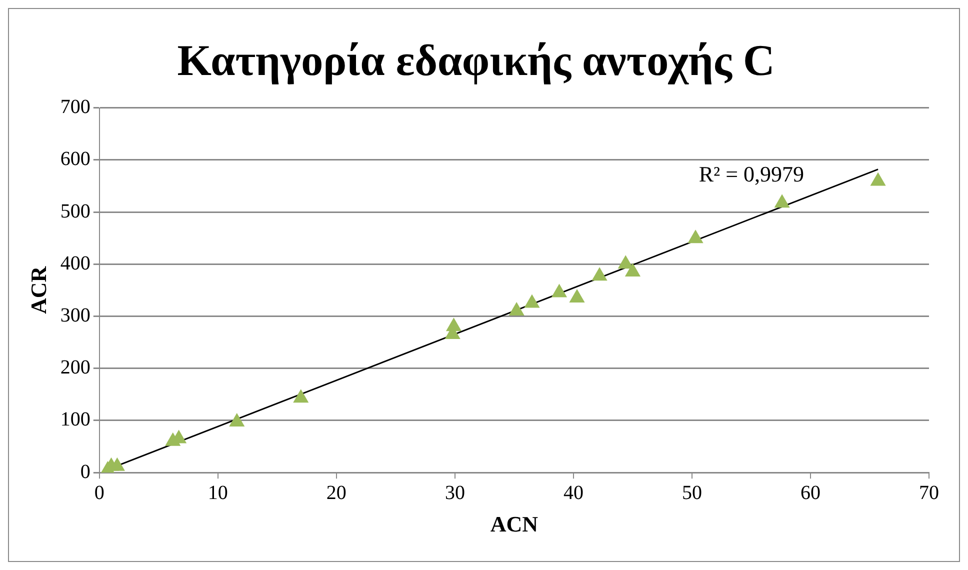 This screenshot has height=570, width=968. What do you see at coordinates (75, 159) in the screenshot?
I see `y-tick-label: 600` at bounding box center [75, 159].